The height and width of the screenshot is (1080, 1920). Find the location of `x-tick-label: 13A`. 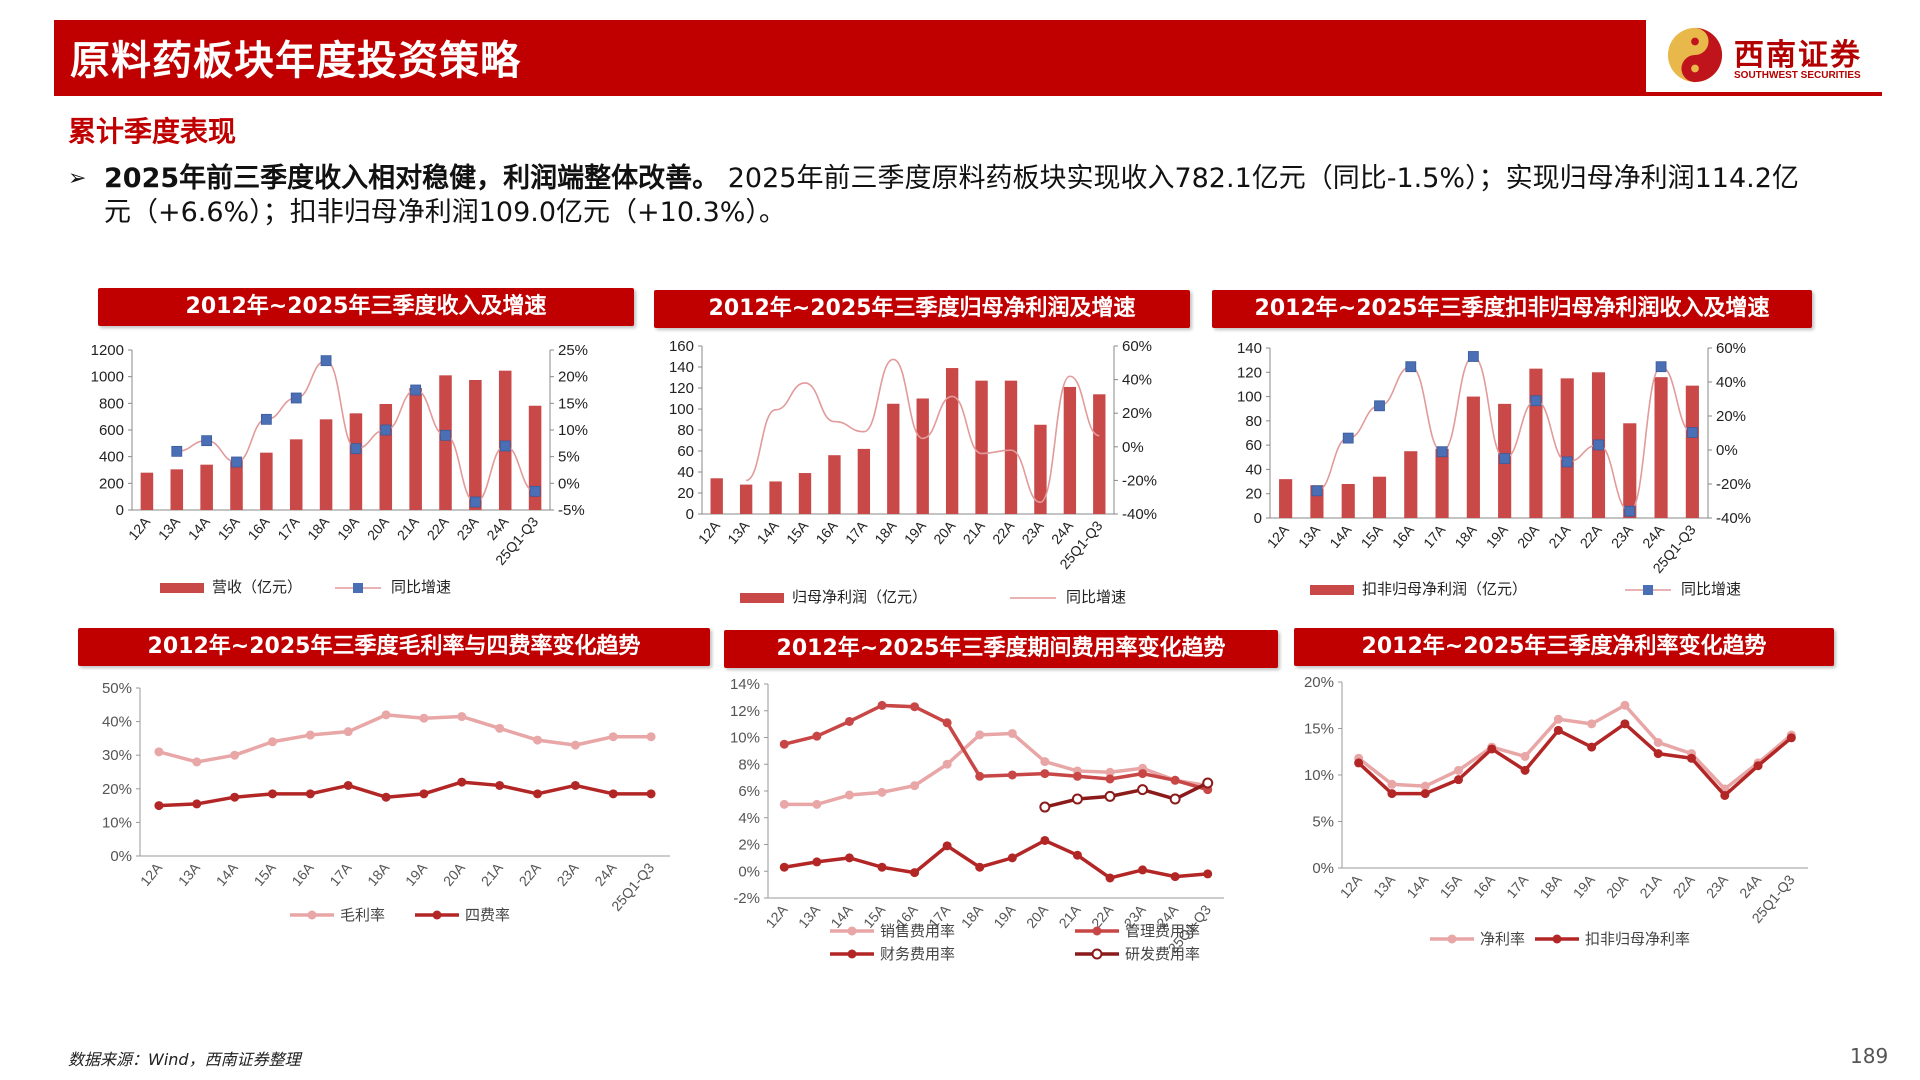

x-tick-label: 13A is located at coordinates (1384, 886).